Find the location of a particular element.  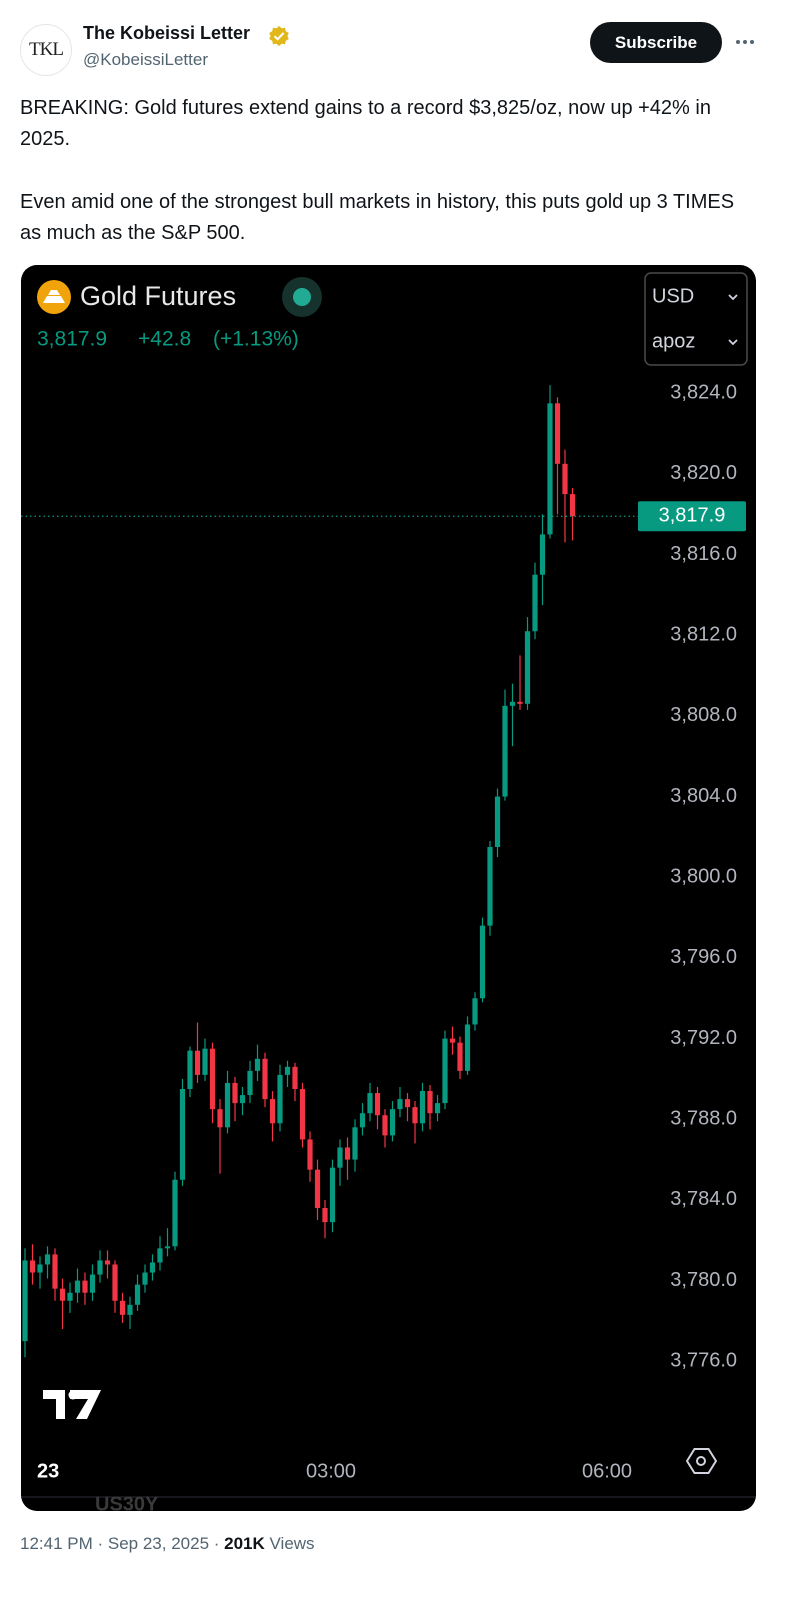

avatar: TKL is located at coordinates (46, 50).